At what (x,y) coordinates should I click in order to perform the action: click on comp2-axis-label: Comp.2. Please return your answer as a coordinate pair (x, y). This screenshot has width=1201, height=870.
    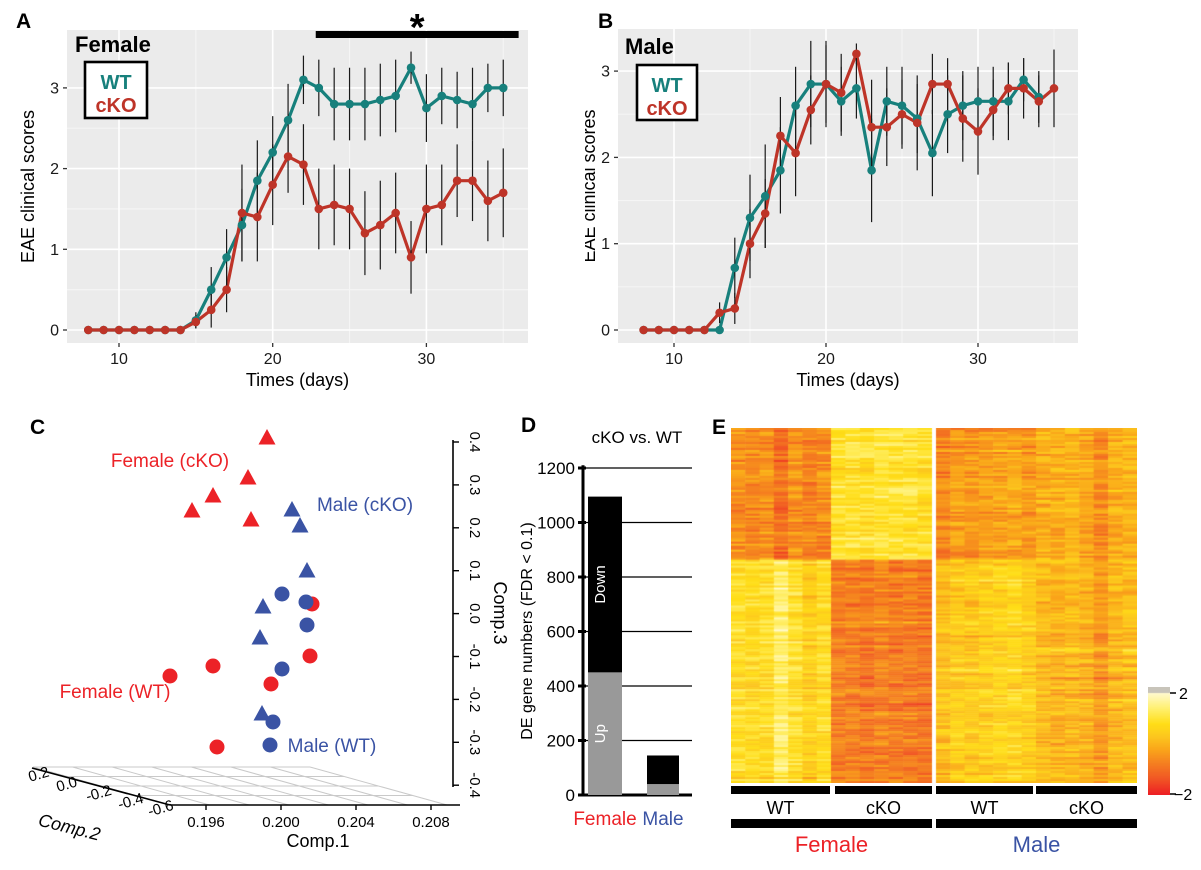
    Looking at the image, I should click on (69, 827).